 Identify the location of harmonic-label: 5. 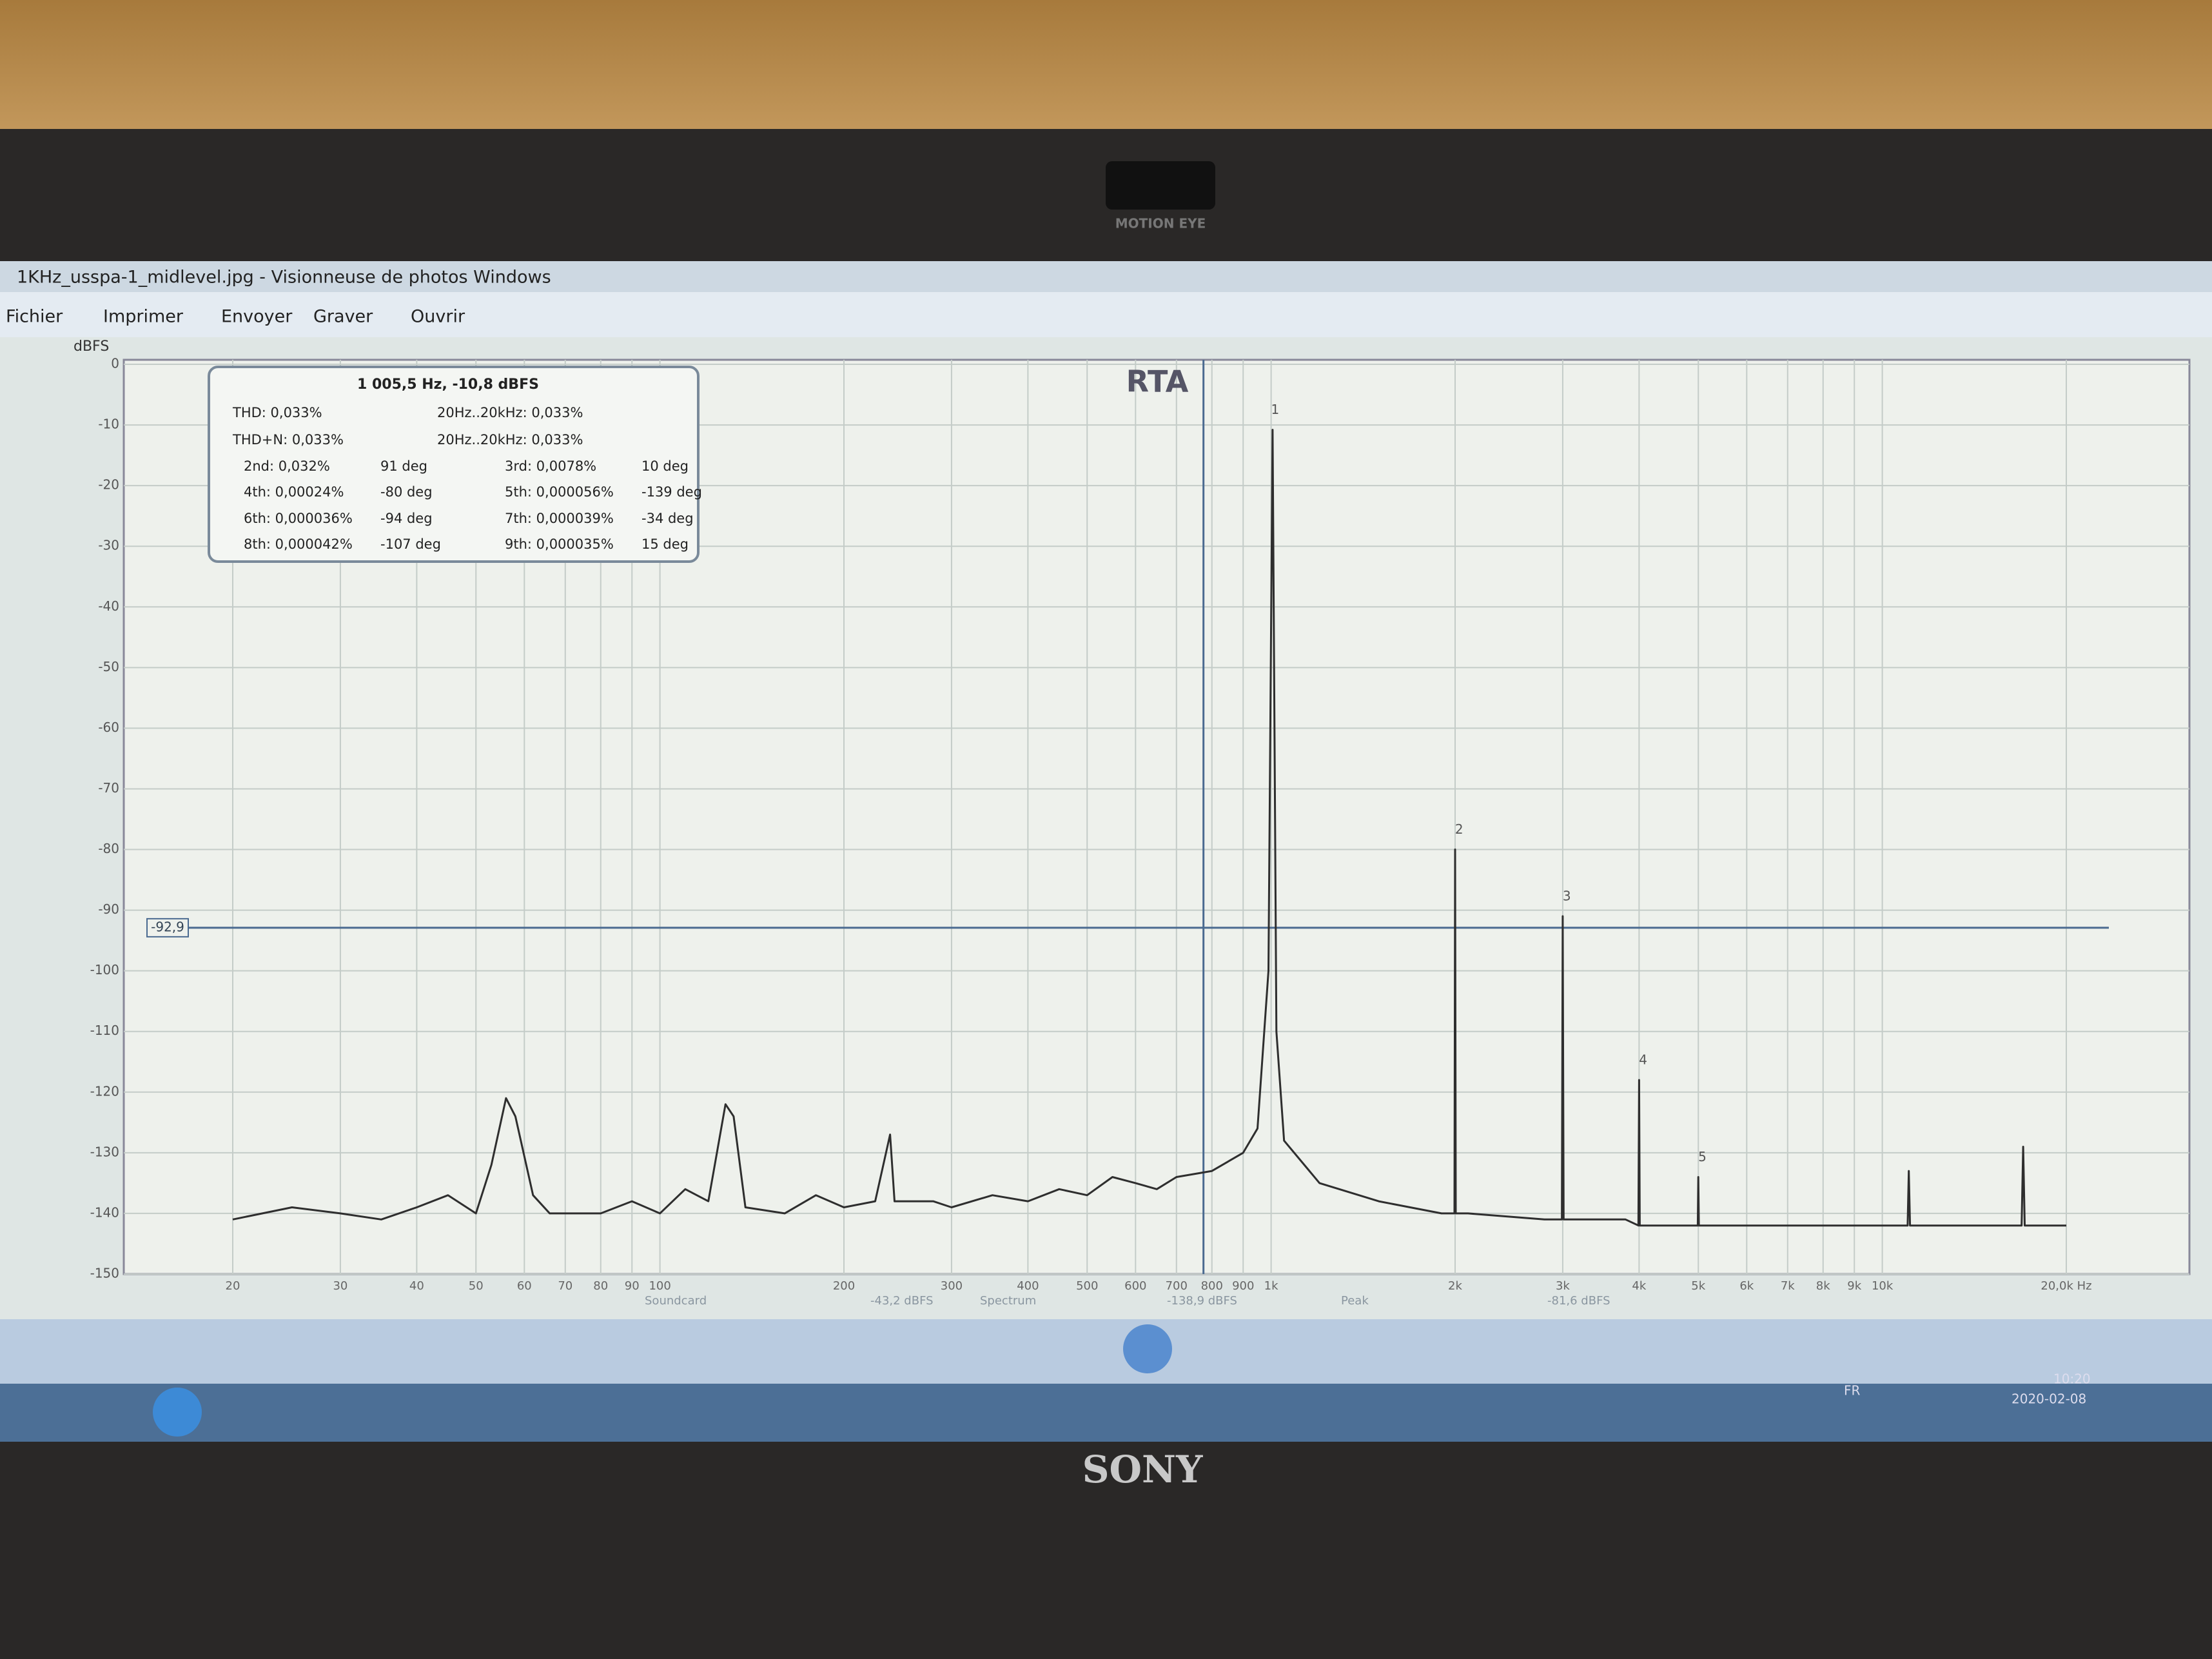
(1702, 1157).